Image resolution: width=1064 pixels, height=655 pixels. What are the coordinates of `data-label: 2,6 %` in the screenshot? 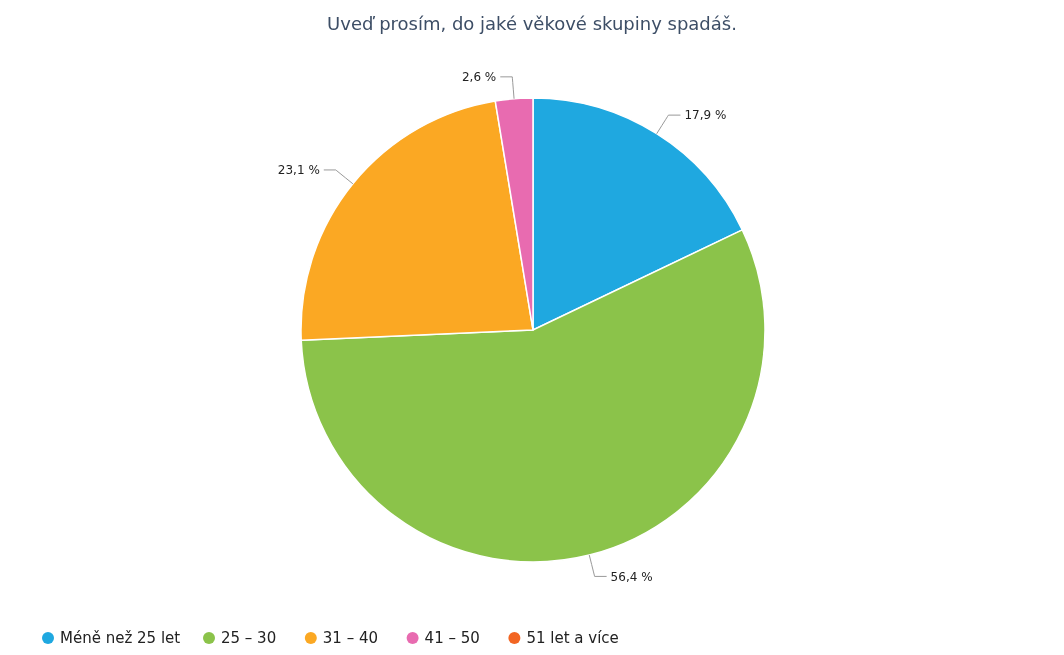 It's located at (479, 77).